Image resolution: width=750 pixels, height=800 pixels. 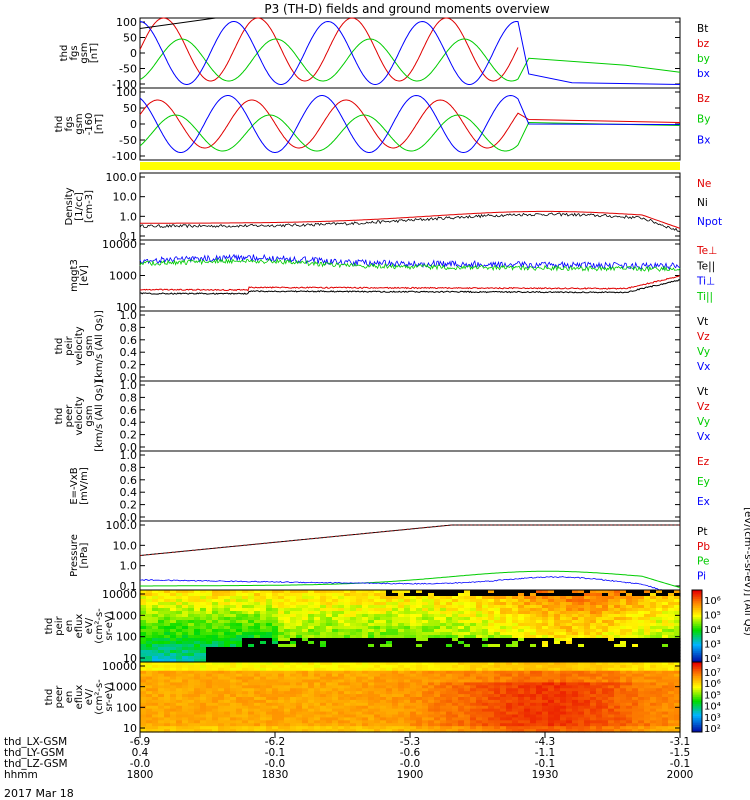 What do you see at coordinates (99, 346) in the screenshot?
I see `y-axis-label: [km/s (All Qs)]` at bounding box center [99, 346].